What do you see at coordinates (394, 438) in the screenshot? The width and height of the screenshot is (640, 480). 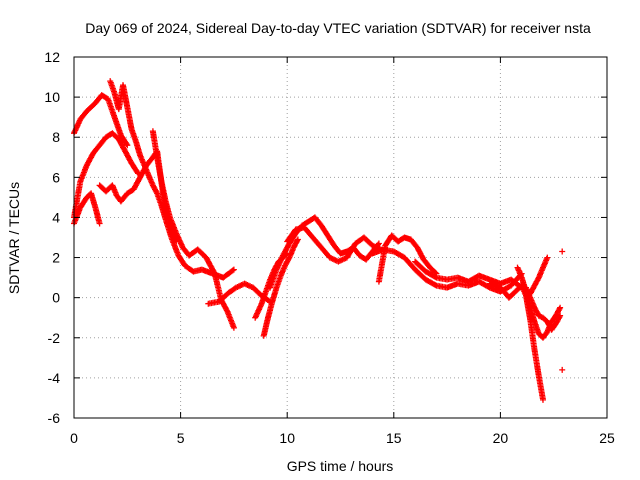 I see `x-tick-label: 15` at bounding box center [394, 438].